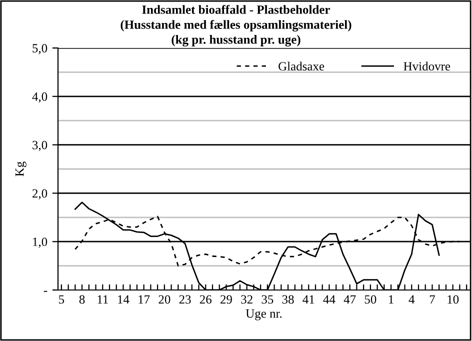 This screenshot has width=472, height=341. What do you see at coordinates (40, 97) in the screenshot?
I see `y-tick-label: 4,0` at bounding box center [40, 97].